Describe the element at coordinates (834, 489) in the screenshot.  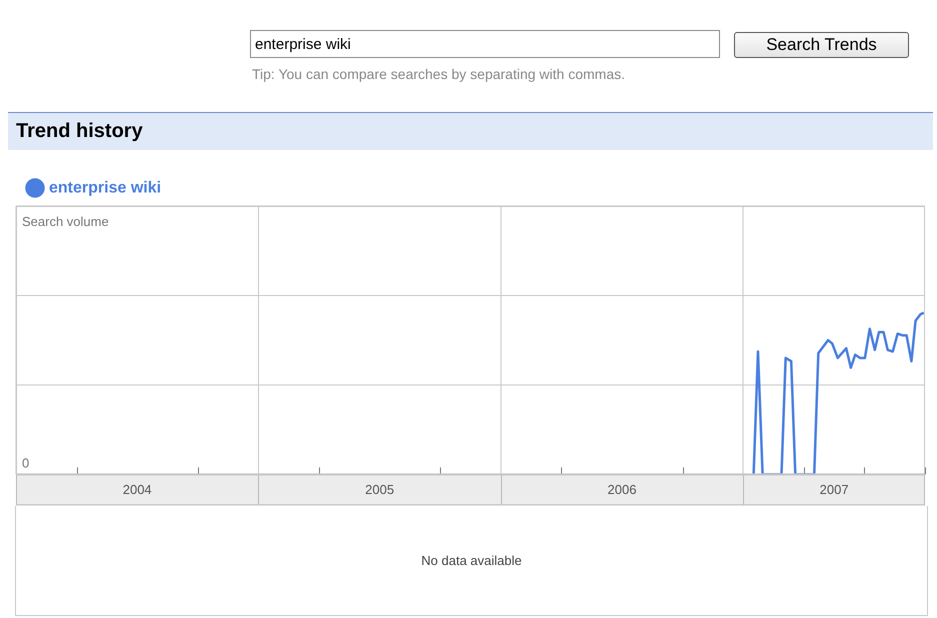
I see `x-tick-label: 2007` at that location.